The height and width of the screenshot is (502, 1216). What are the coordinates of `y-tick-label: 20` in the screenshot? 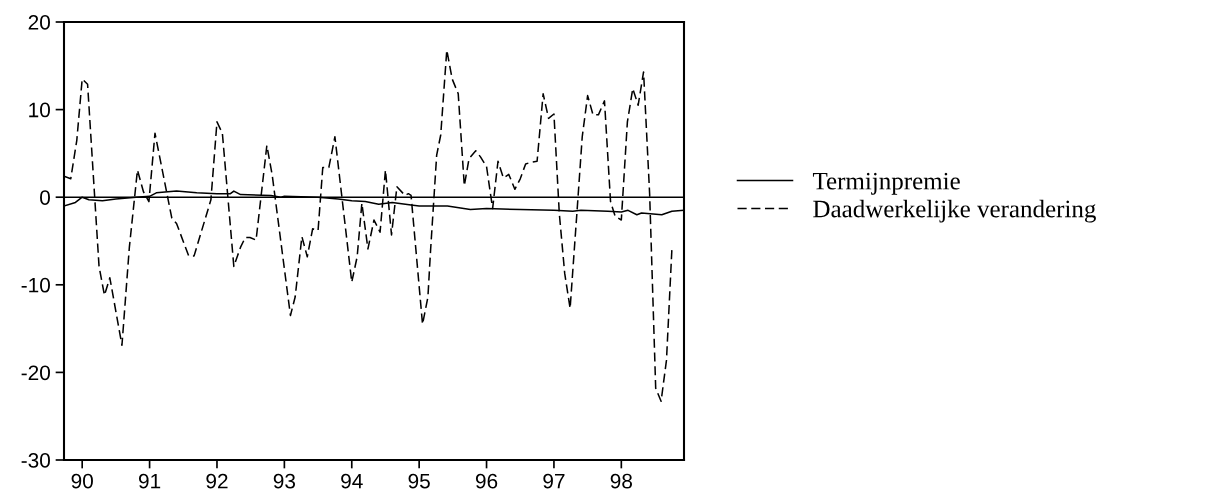 It's located at (39, 22).